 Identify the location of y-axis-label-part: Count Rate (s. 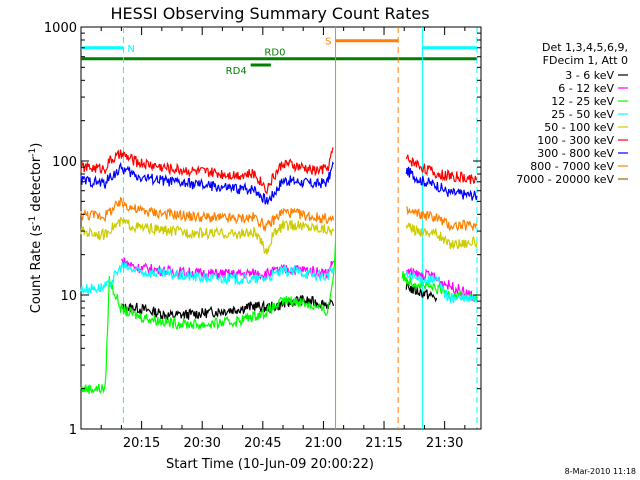
(36, 269).